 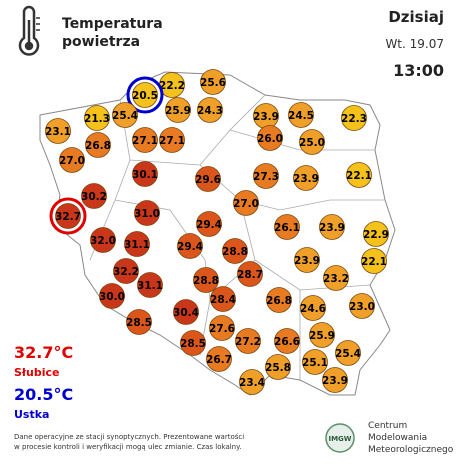 What do you see at coordinates (193, 344) in the screenshot?
I see `station-value: 28.5` at bounding box center [193, 344].